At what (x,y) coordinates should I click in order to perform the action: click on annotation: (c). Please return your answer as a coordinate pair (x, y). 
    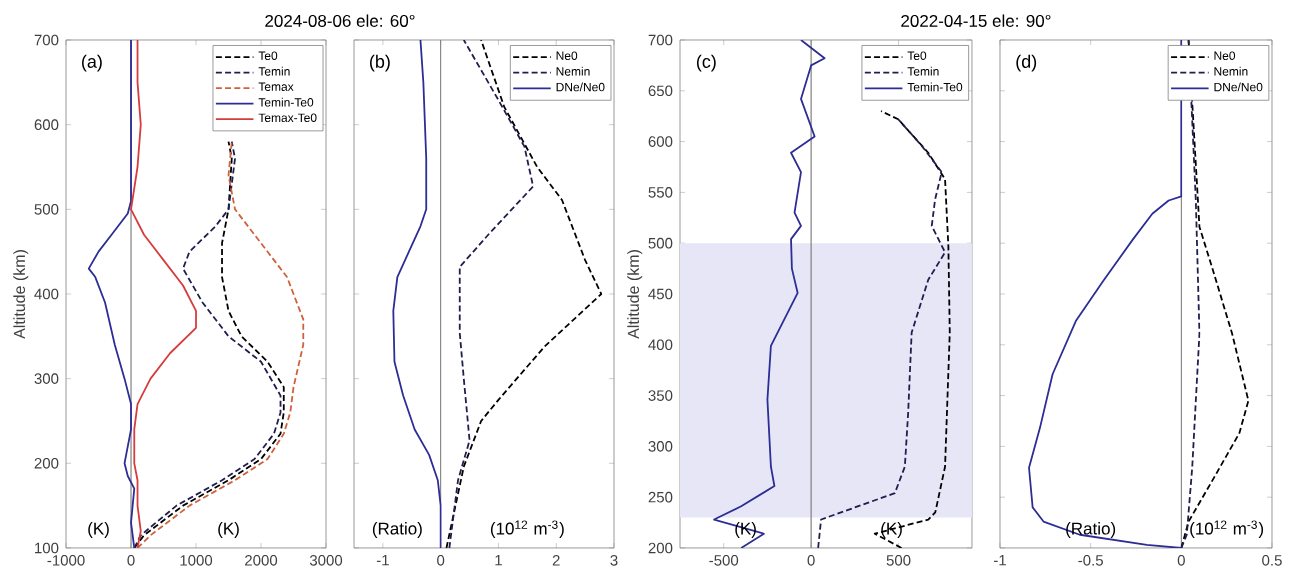
    Looking at the image, I should click on (706, 63).